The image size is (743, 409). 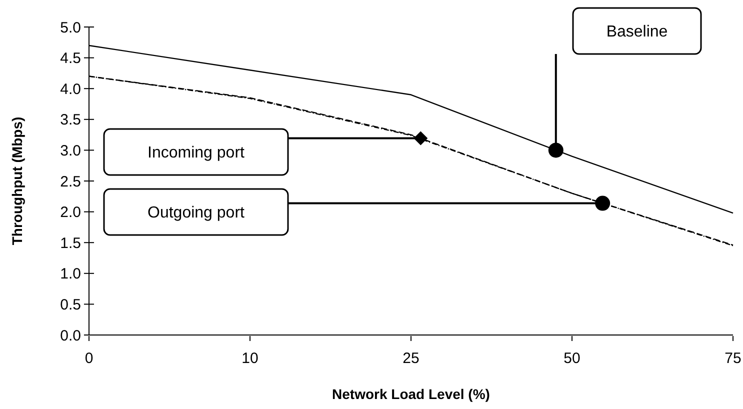 I want to click on y-tick-label: 3.0, so click(x=70, y=151).